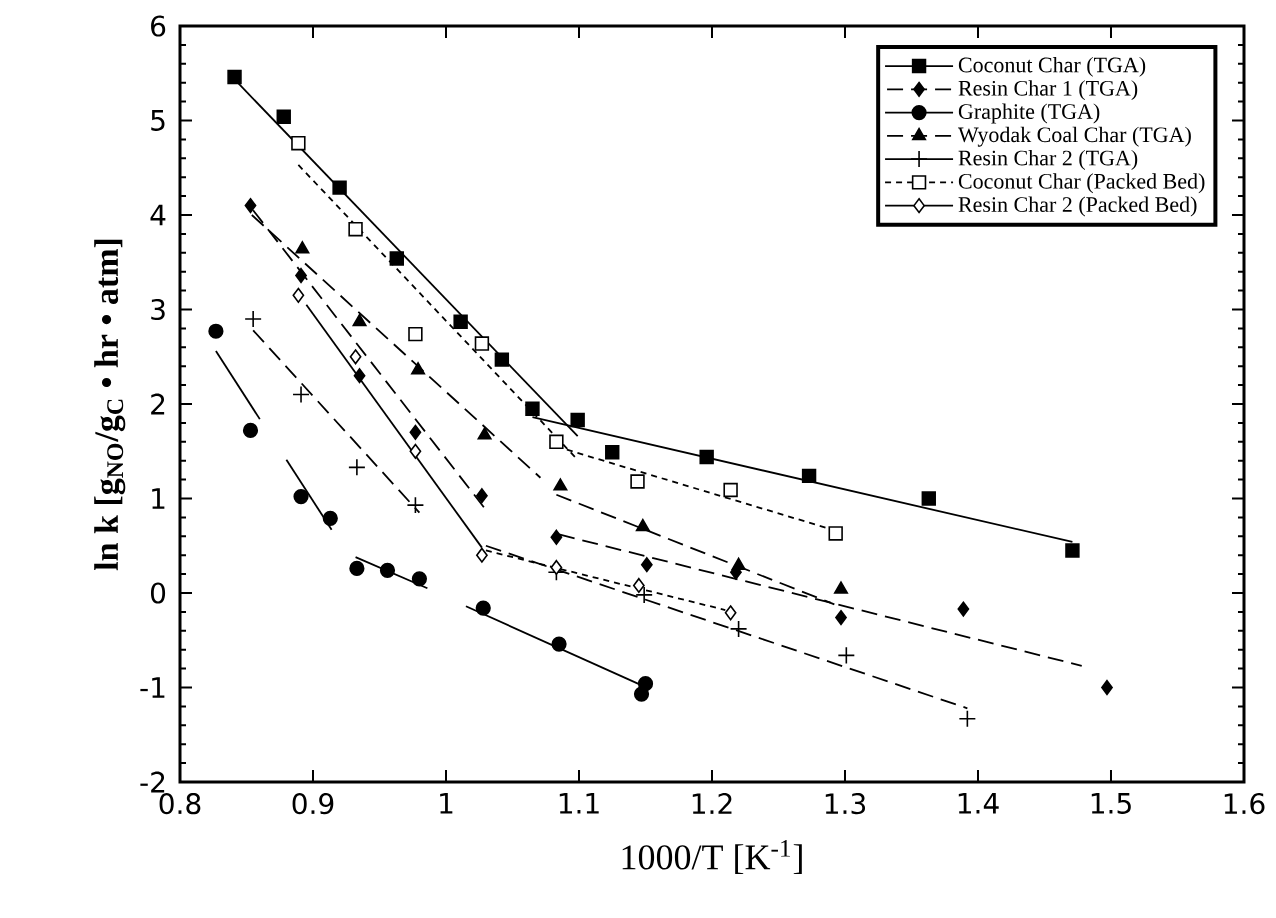  What do you see at coordinates (1081, 183) in the screenshot?
I see `legend-label: Coconut Char (Packed Bed)` at bounding box center [1081, 183].